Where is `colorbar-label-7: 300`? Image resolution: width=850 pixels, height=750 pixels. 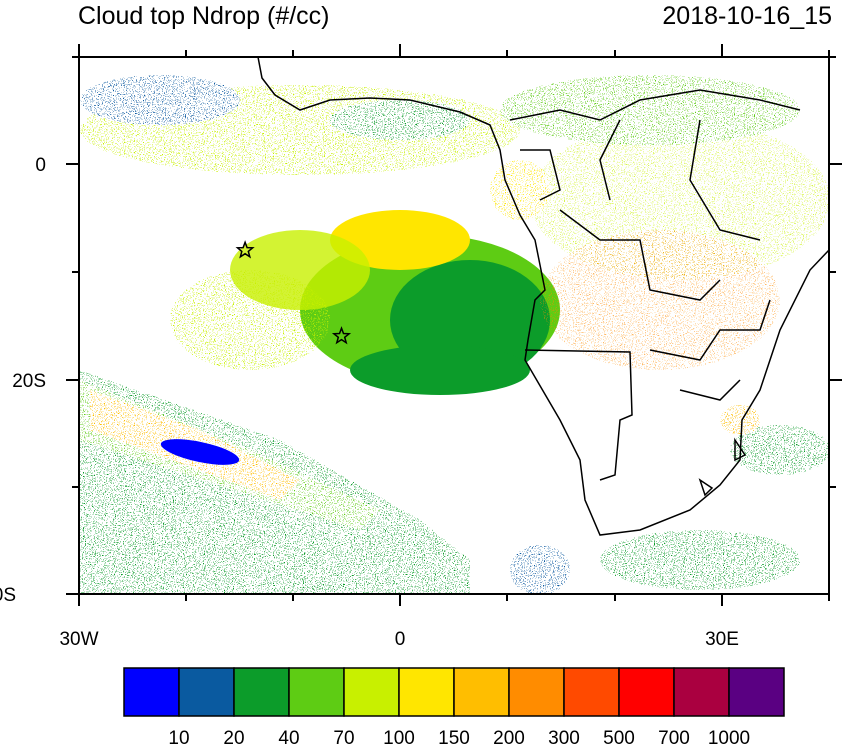 colorbar-label-7: 300 is located at coordinates (564, 738).